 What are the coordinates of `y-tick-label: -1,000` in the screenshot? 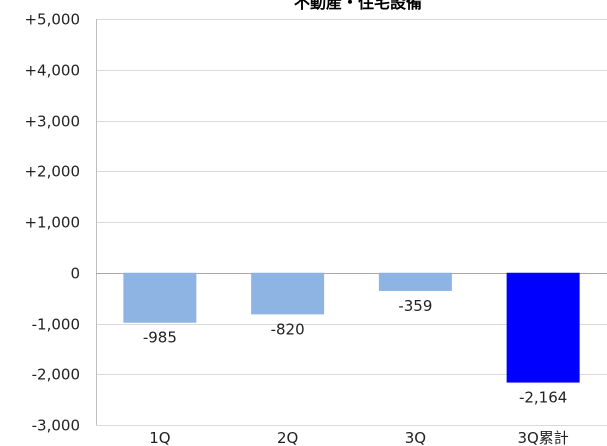 It's located at (56, 325).